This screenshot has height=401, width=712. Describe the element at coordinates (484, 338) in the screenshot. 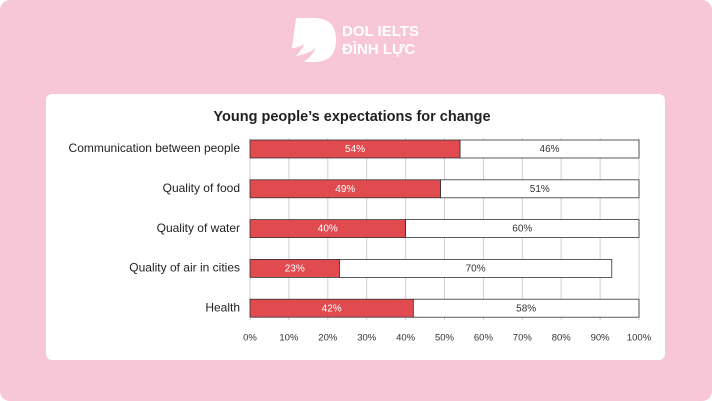

I see `x-tick-label: 60%` at that location.